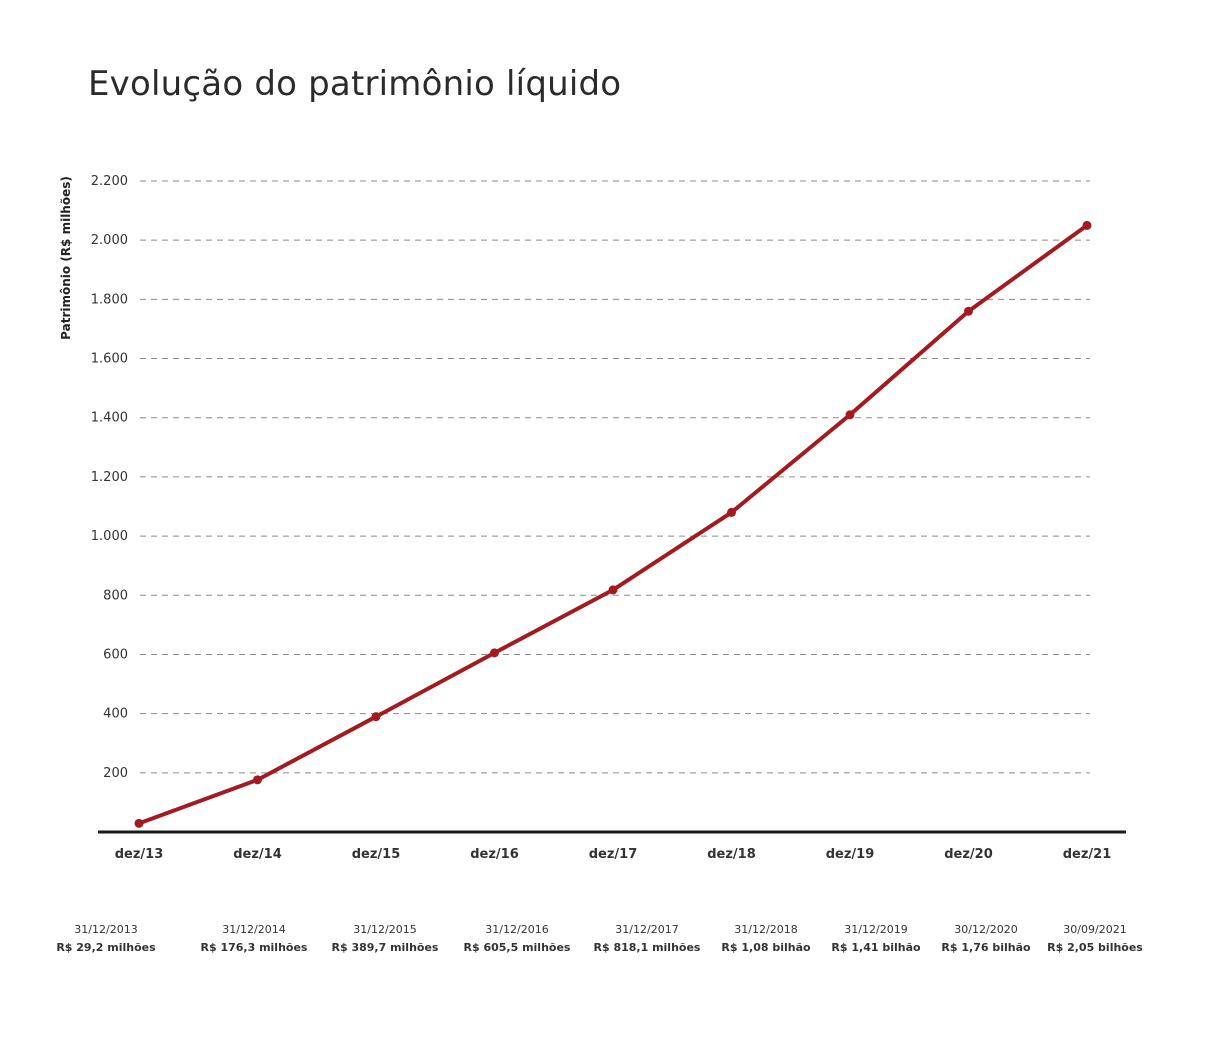  Describe the element at coordinates (106, 947) in the screenshot. I see `annotation-value: R$ 29,2 milhões` at that location.